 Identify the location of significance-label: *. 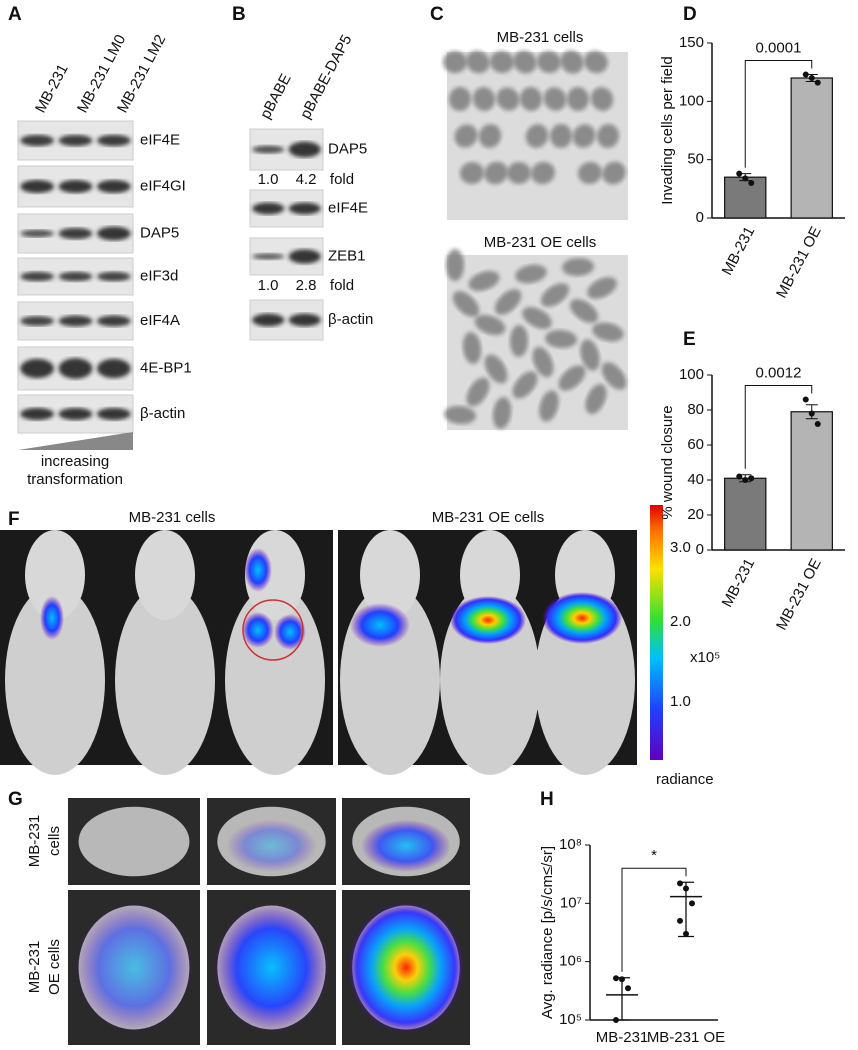
(654, 855).